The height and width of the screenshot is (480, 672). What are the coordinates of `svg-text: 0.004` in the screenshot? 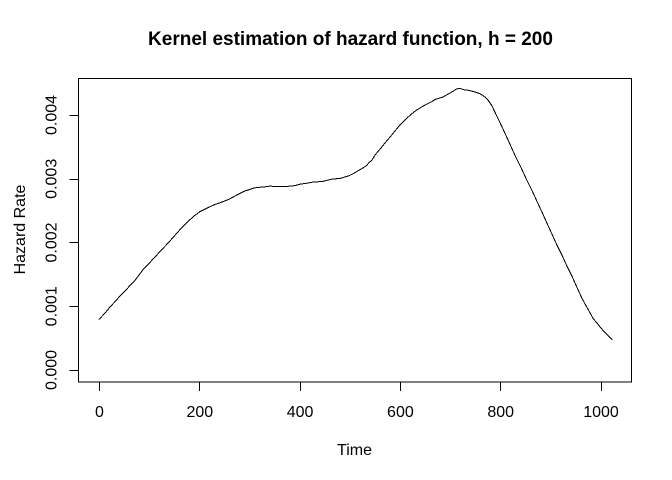 It's located at (51, 115).